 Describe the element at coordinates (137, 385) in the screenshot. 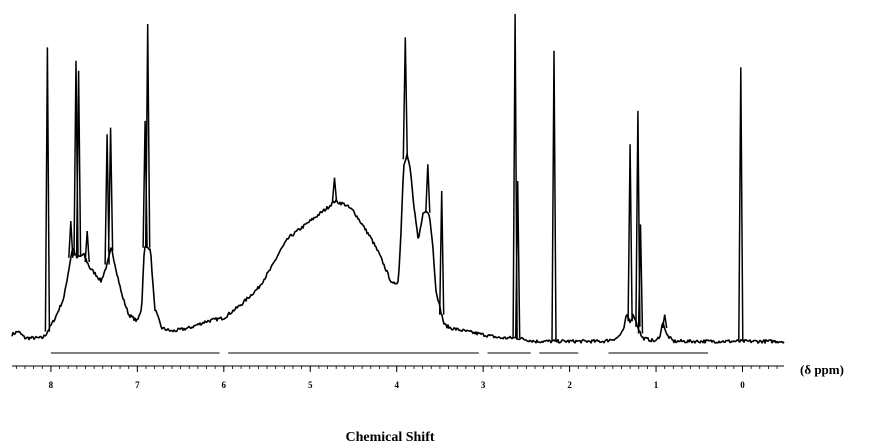

I see `x-axis-tick-label: 7` at that location.